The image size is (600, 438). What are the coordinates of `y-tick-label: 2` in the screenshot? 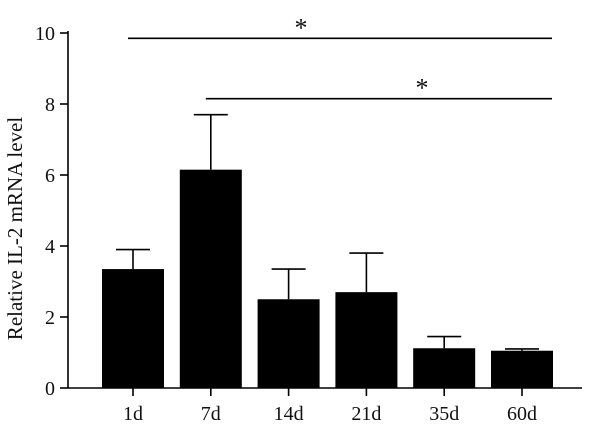 It's located at (50, 318).